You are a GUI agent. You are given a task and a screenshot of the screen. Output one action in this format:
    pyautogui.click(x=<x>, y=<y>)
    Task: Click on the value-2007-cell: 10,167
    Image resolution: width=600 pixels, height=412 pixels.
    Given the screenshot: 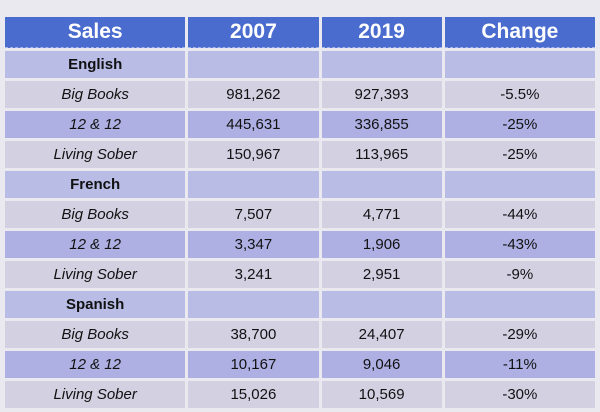 What is the action you would take?
    pyautogui.click(x=253, y=364)
    